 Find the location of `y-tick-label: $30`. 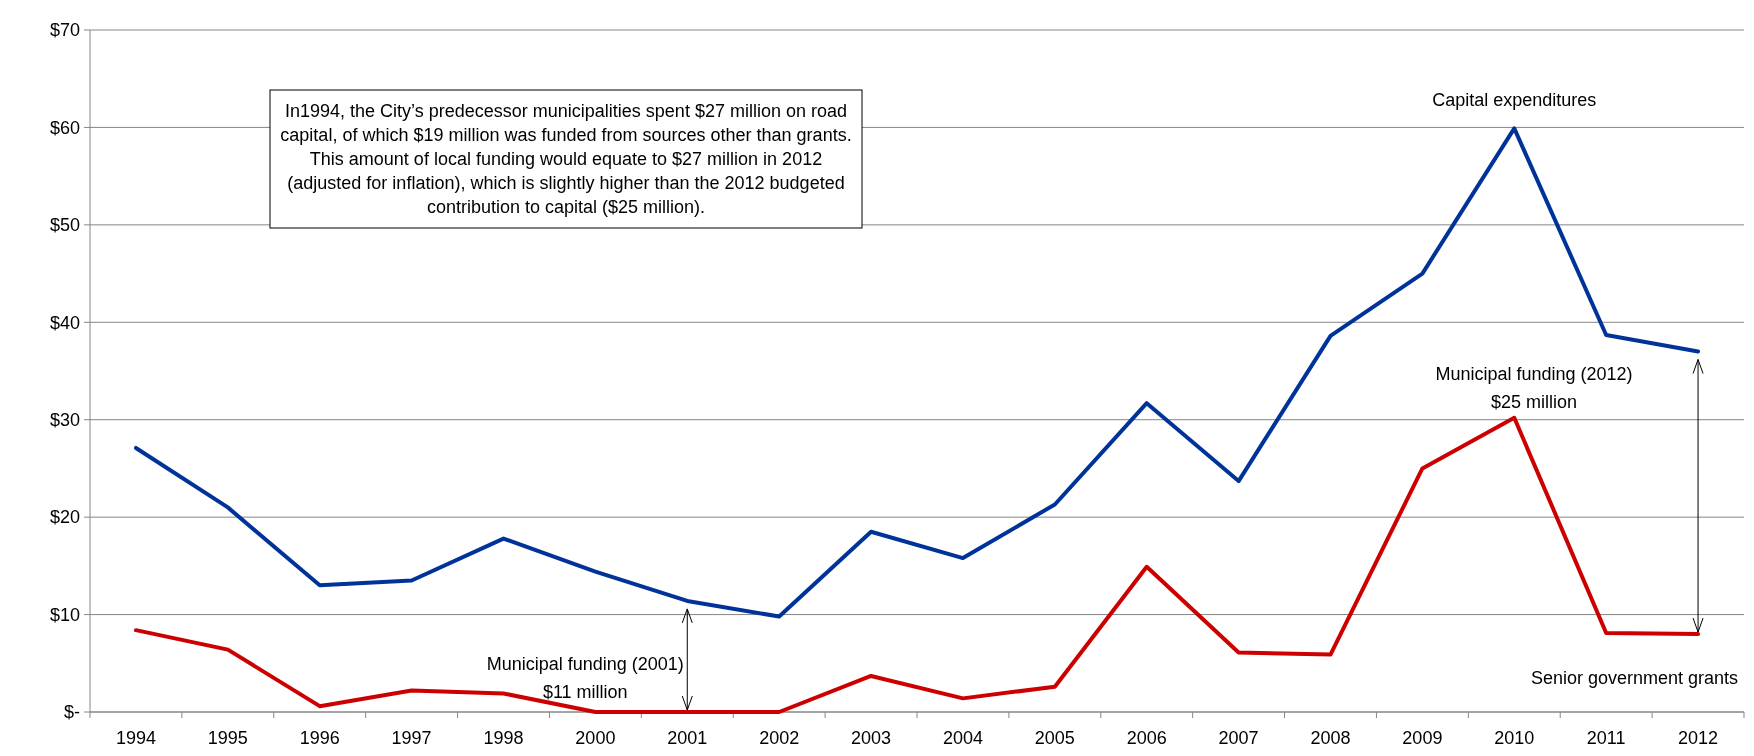

y-tick-label: $30 is located at coordinates (64, 420).